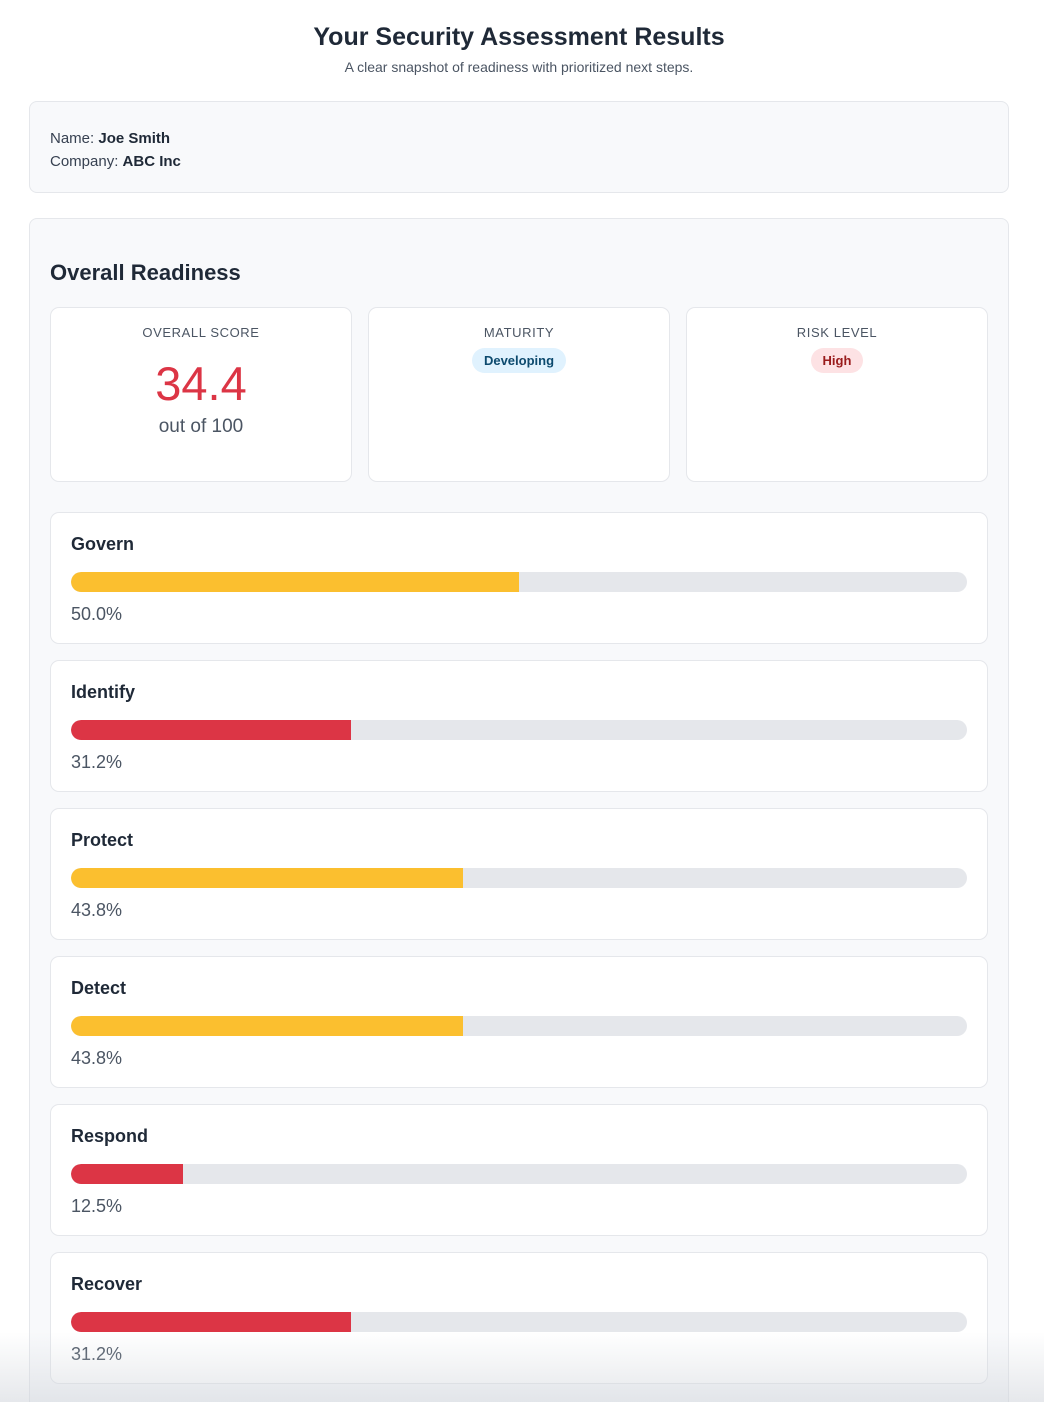  Describe the element at coordinates (519, 332) in the screenshot. I see `maturity-label: MATURITY` at that location.